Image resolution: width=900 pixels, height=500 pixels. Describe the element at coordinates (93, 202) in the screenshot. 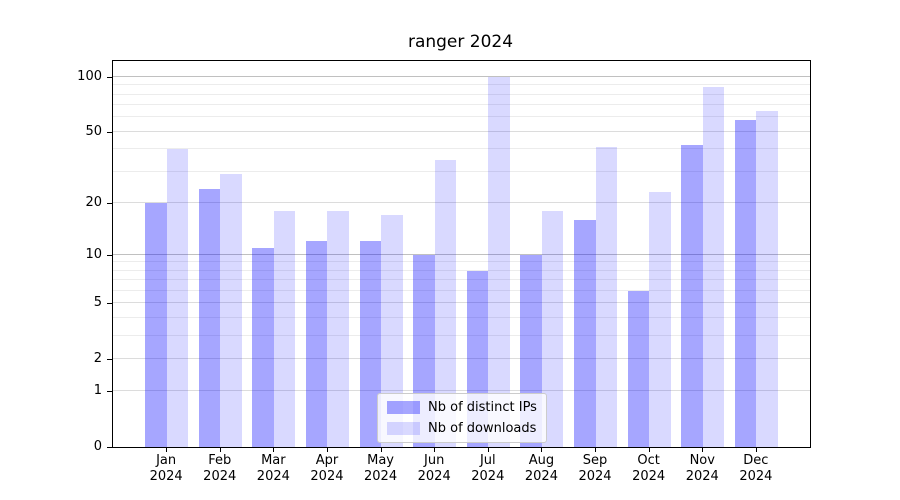

I see `y-tick-label: 20` at that location.